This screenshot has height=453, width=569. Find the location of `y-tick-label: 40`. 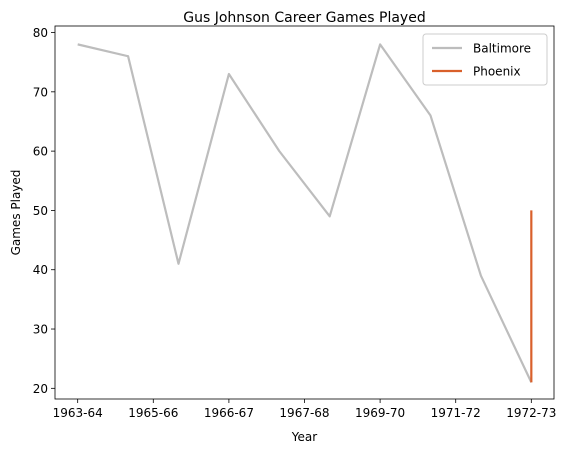

y-tick-label: 40 is located at coordinates (40, 270).